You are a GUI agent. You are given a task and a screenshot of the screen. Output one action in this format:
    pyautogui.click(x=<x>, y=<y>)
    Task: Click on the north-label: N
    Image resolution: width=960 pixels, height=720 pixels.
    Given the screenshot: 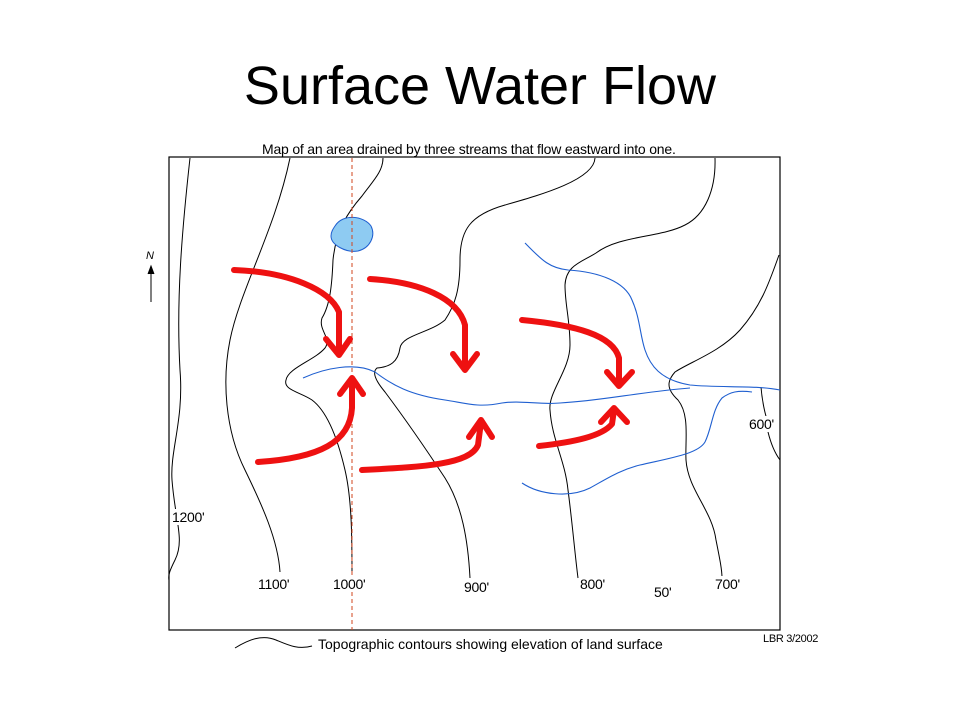 What is the action you would take?
    pyautogui.click(x=150, y=256)
    